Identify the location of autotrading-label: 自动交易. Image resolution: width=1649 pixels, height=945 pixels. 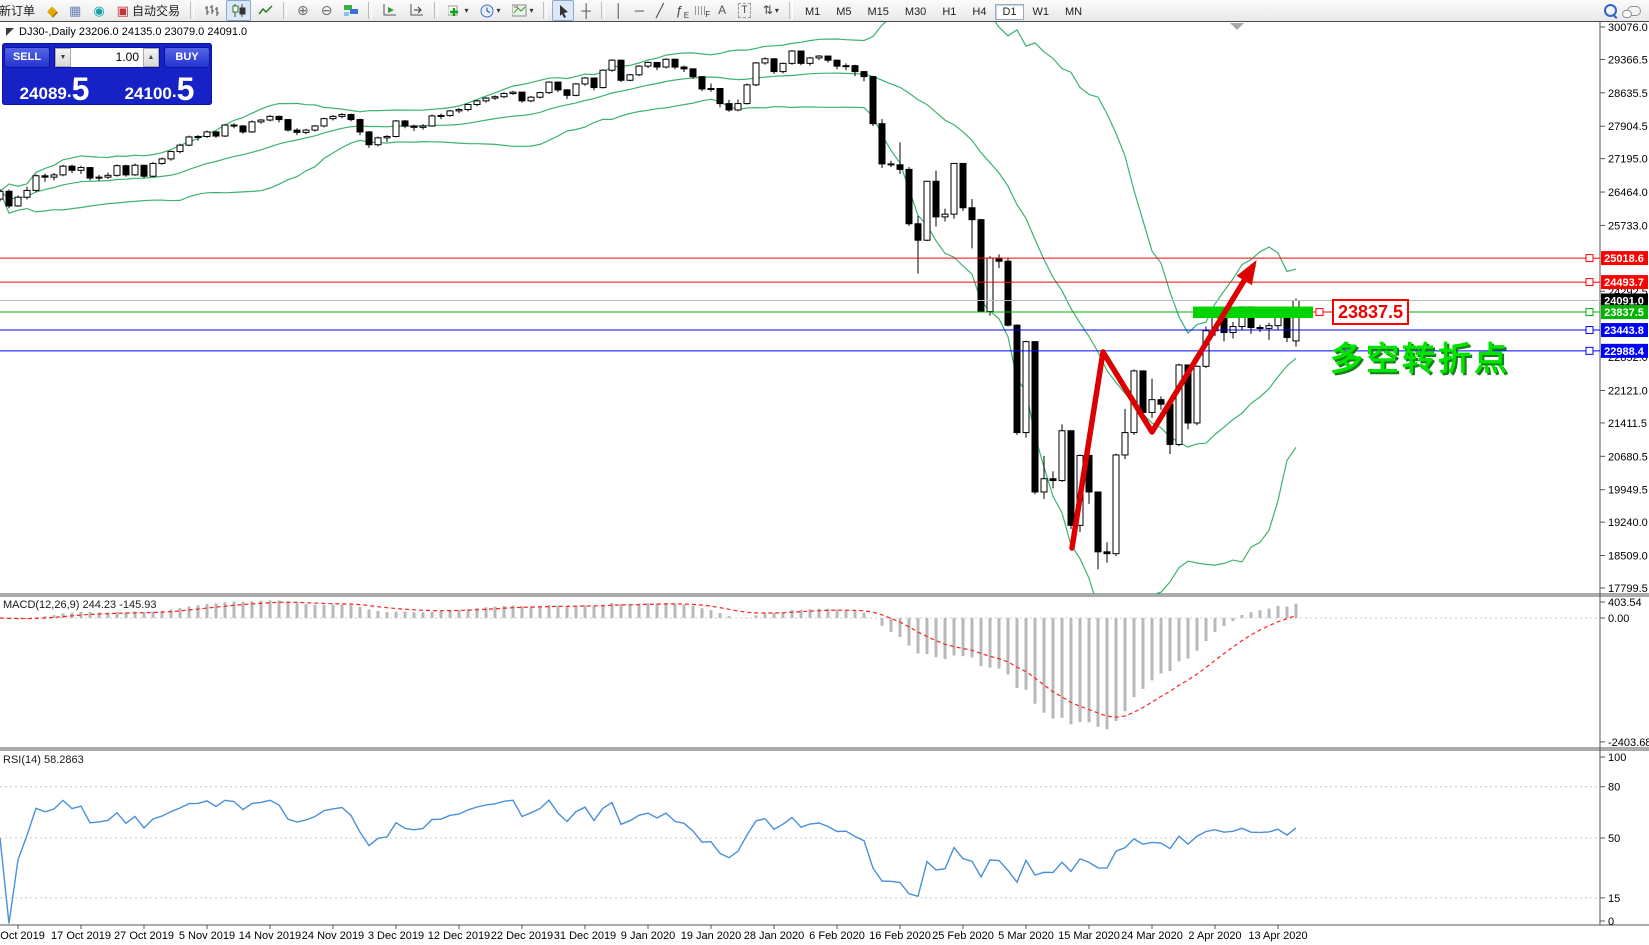
(155, 11).